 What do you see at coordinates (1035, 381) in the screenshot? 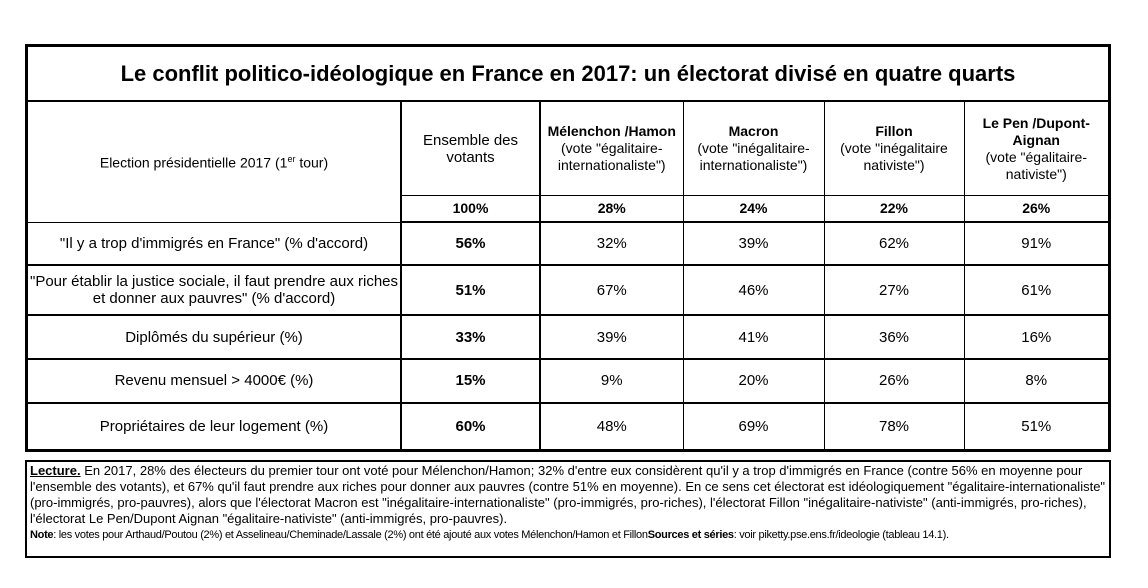
I see `value-cell: 8%` at bounding box center [1035, 381].